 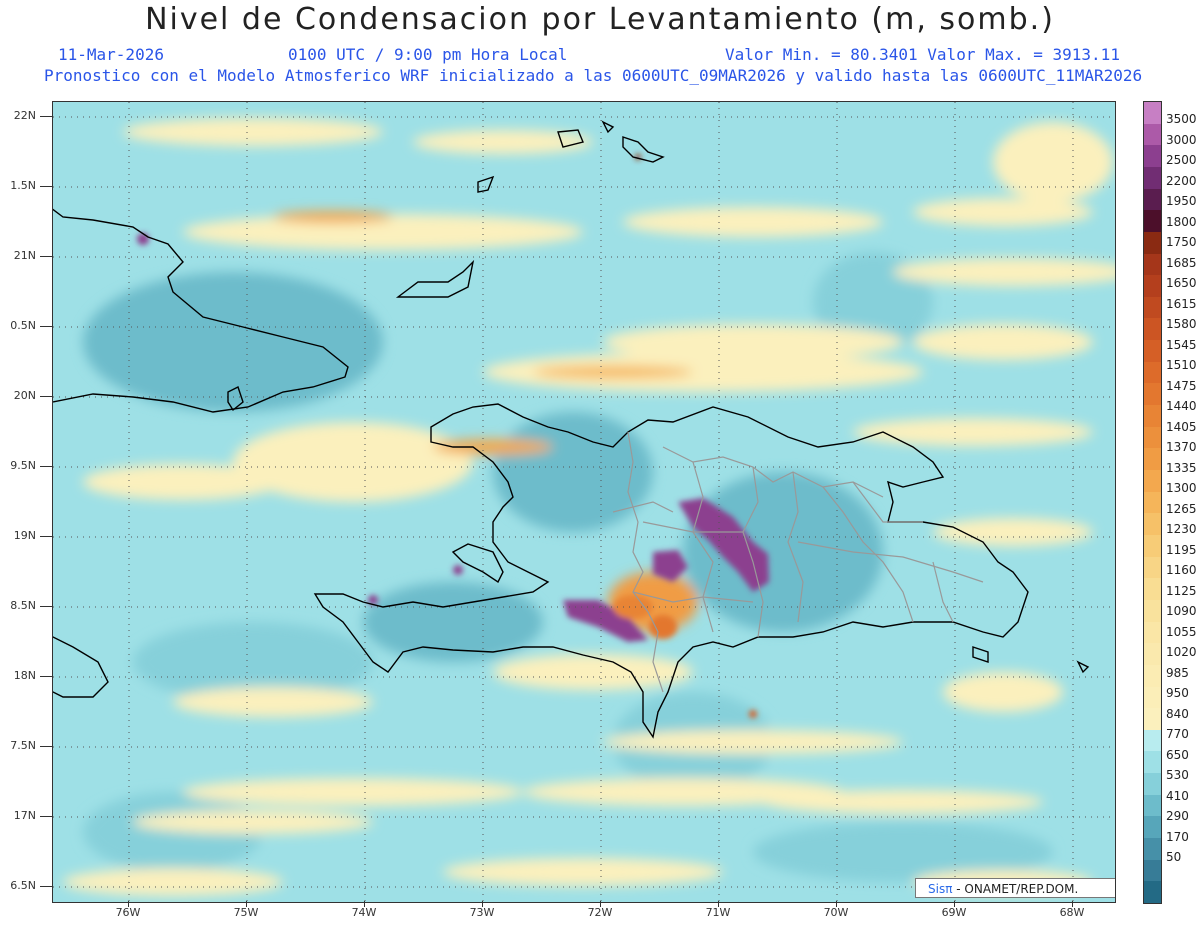 What do you see at coordinates (1181, 508) in the screenshot?
I see `legend-label: 1265` at bounding box center [1181, 508].